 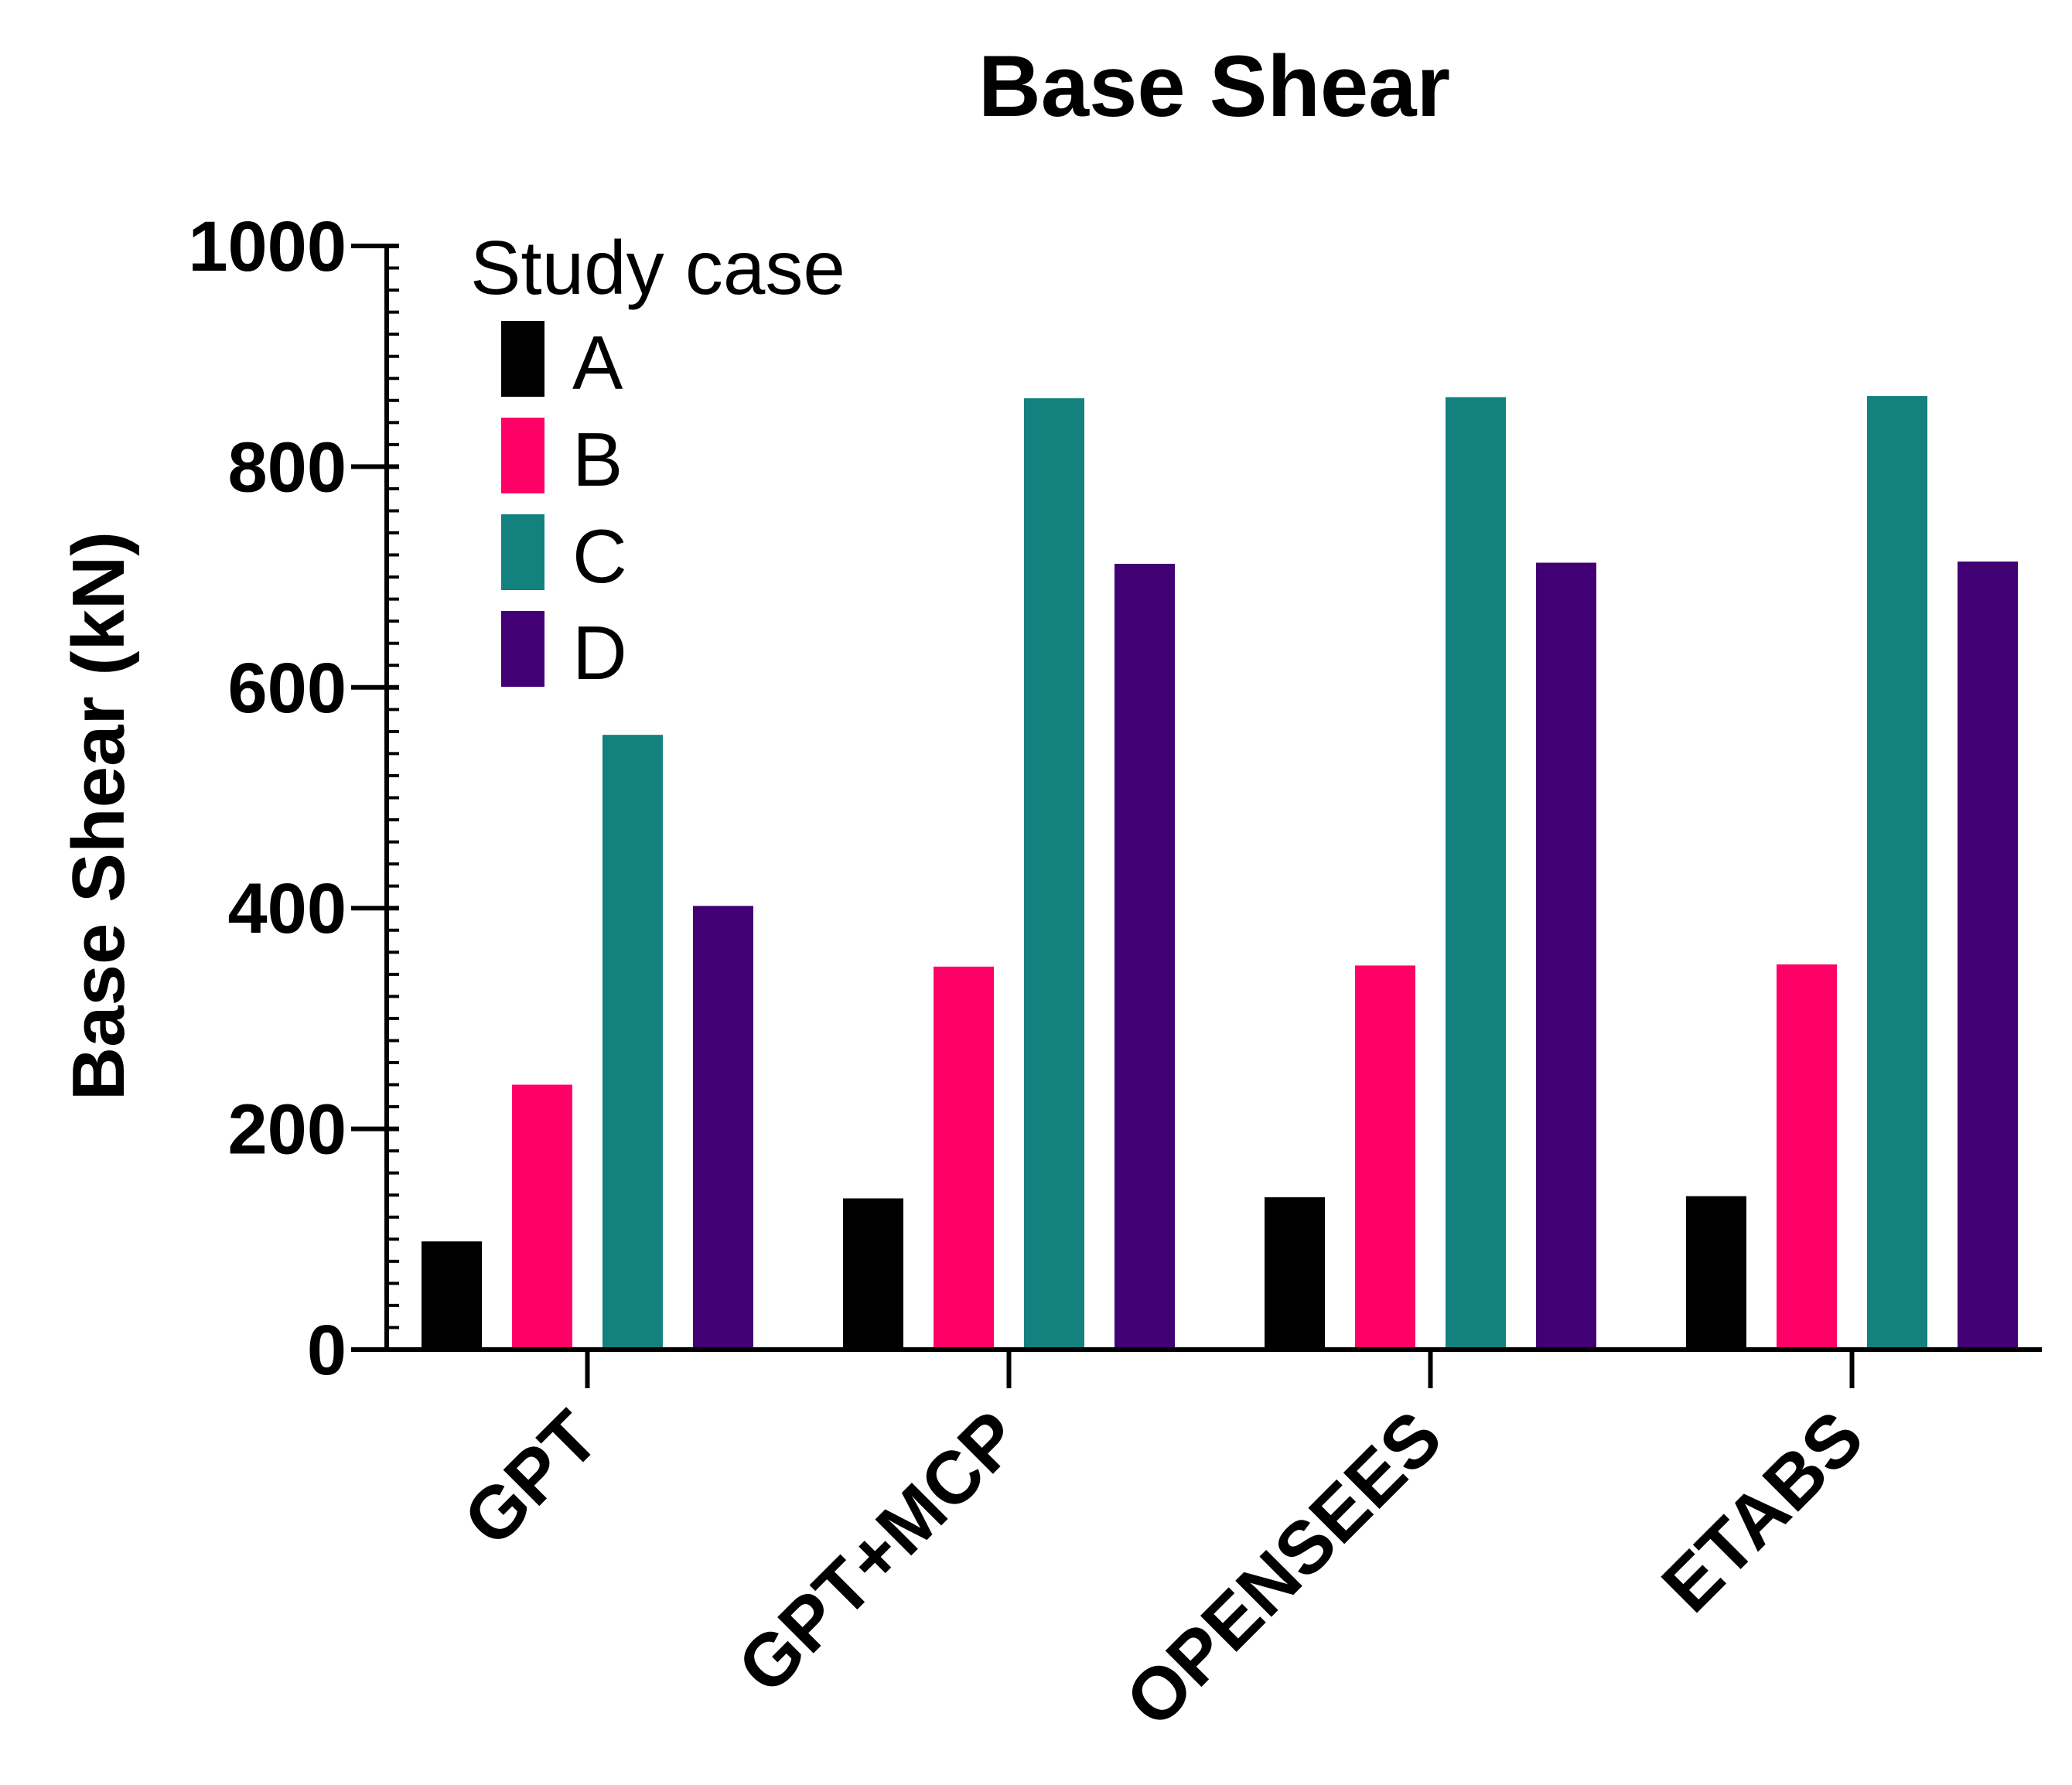 What do you see at coordinates (1145, 957) in the screenshot?
I see `bar-d-gpt-mcp` at bounding box center [1145, 957].